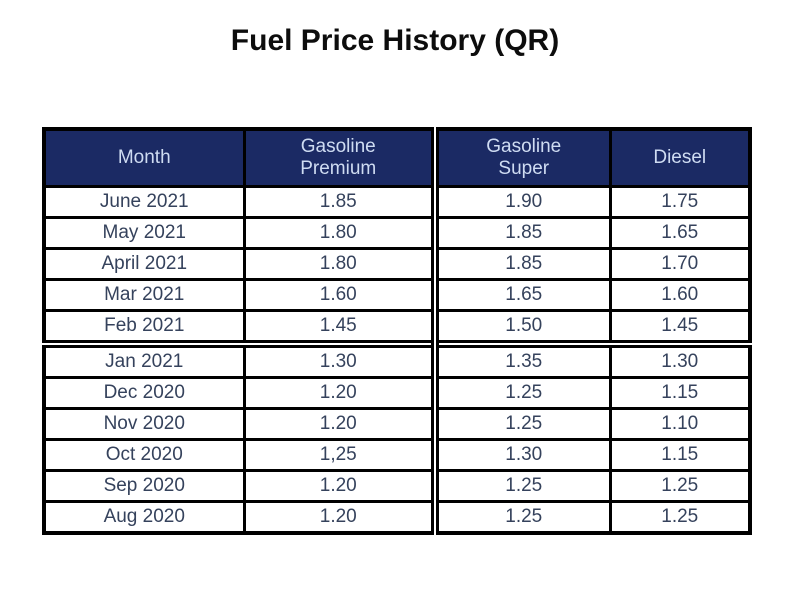  What do you see at coordinates (680, 327) in the screenshot?
I see `cell-diesel: 1.45` at bounding box center [680, 327].